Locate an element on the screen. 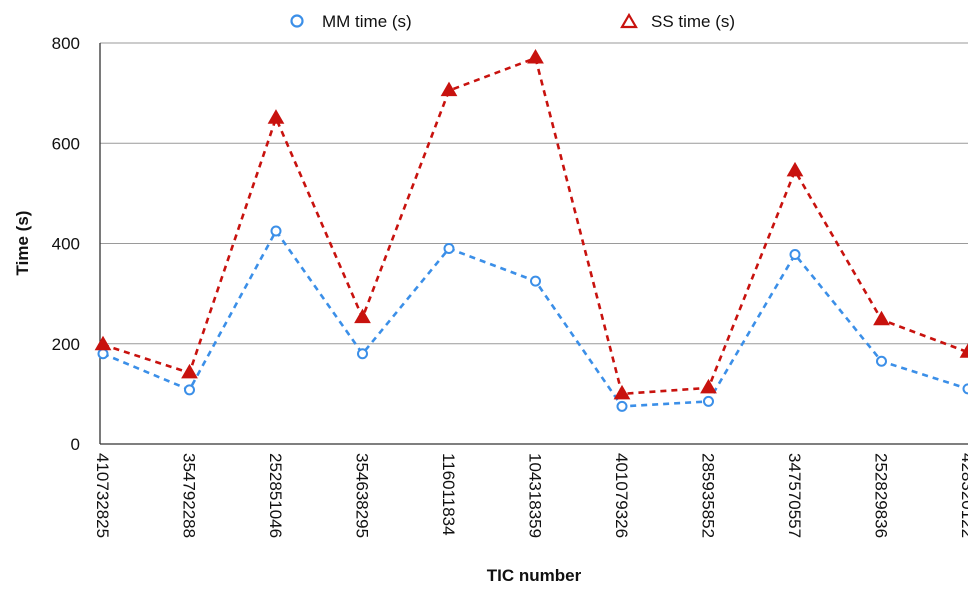  legend-circle-marker-icon is located at coordinates (297, 21).